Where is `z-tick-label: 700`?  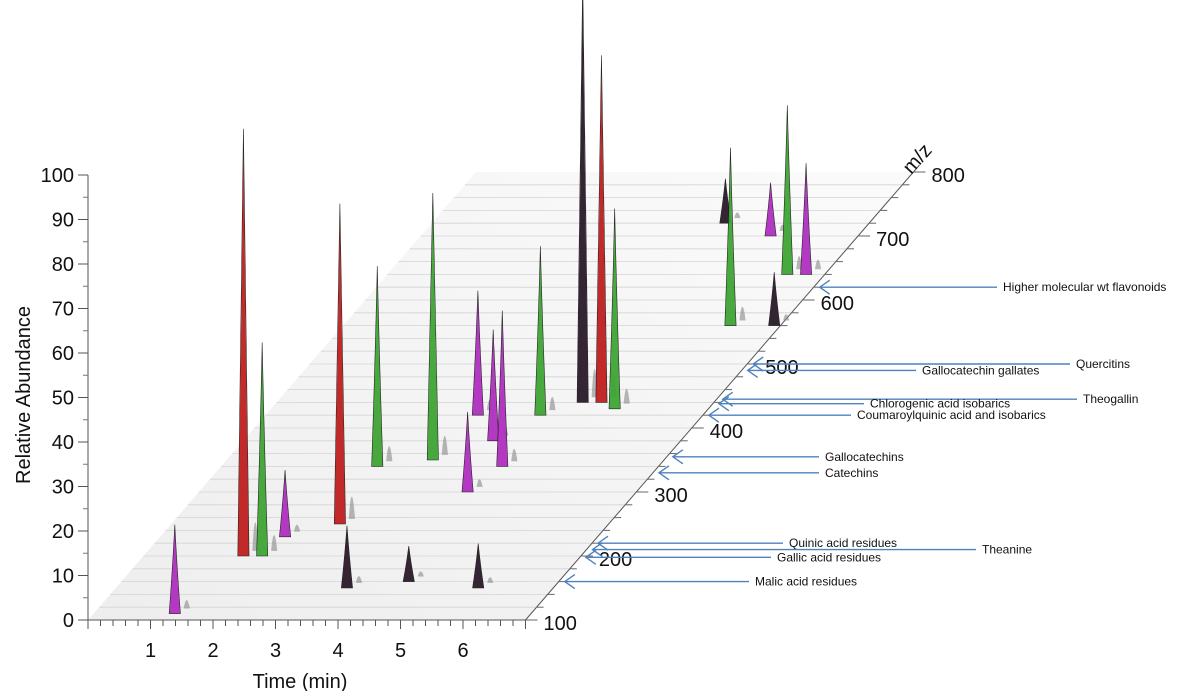 z-tick-label: 700 is located at coordinates (892, 240).